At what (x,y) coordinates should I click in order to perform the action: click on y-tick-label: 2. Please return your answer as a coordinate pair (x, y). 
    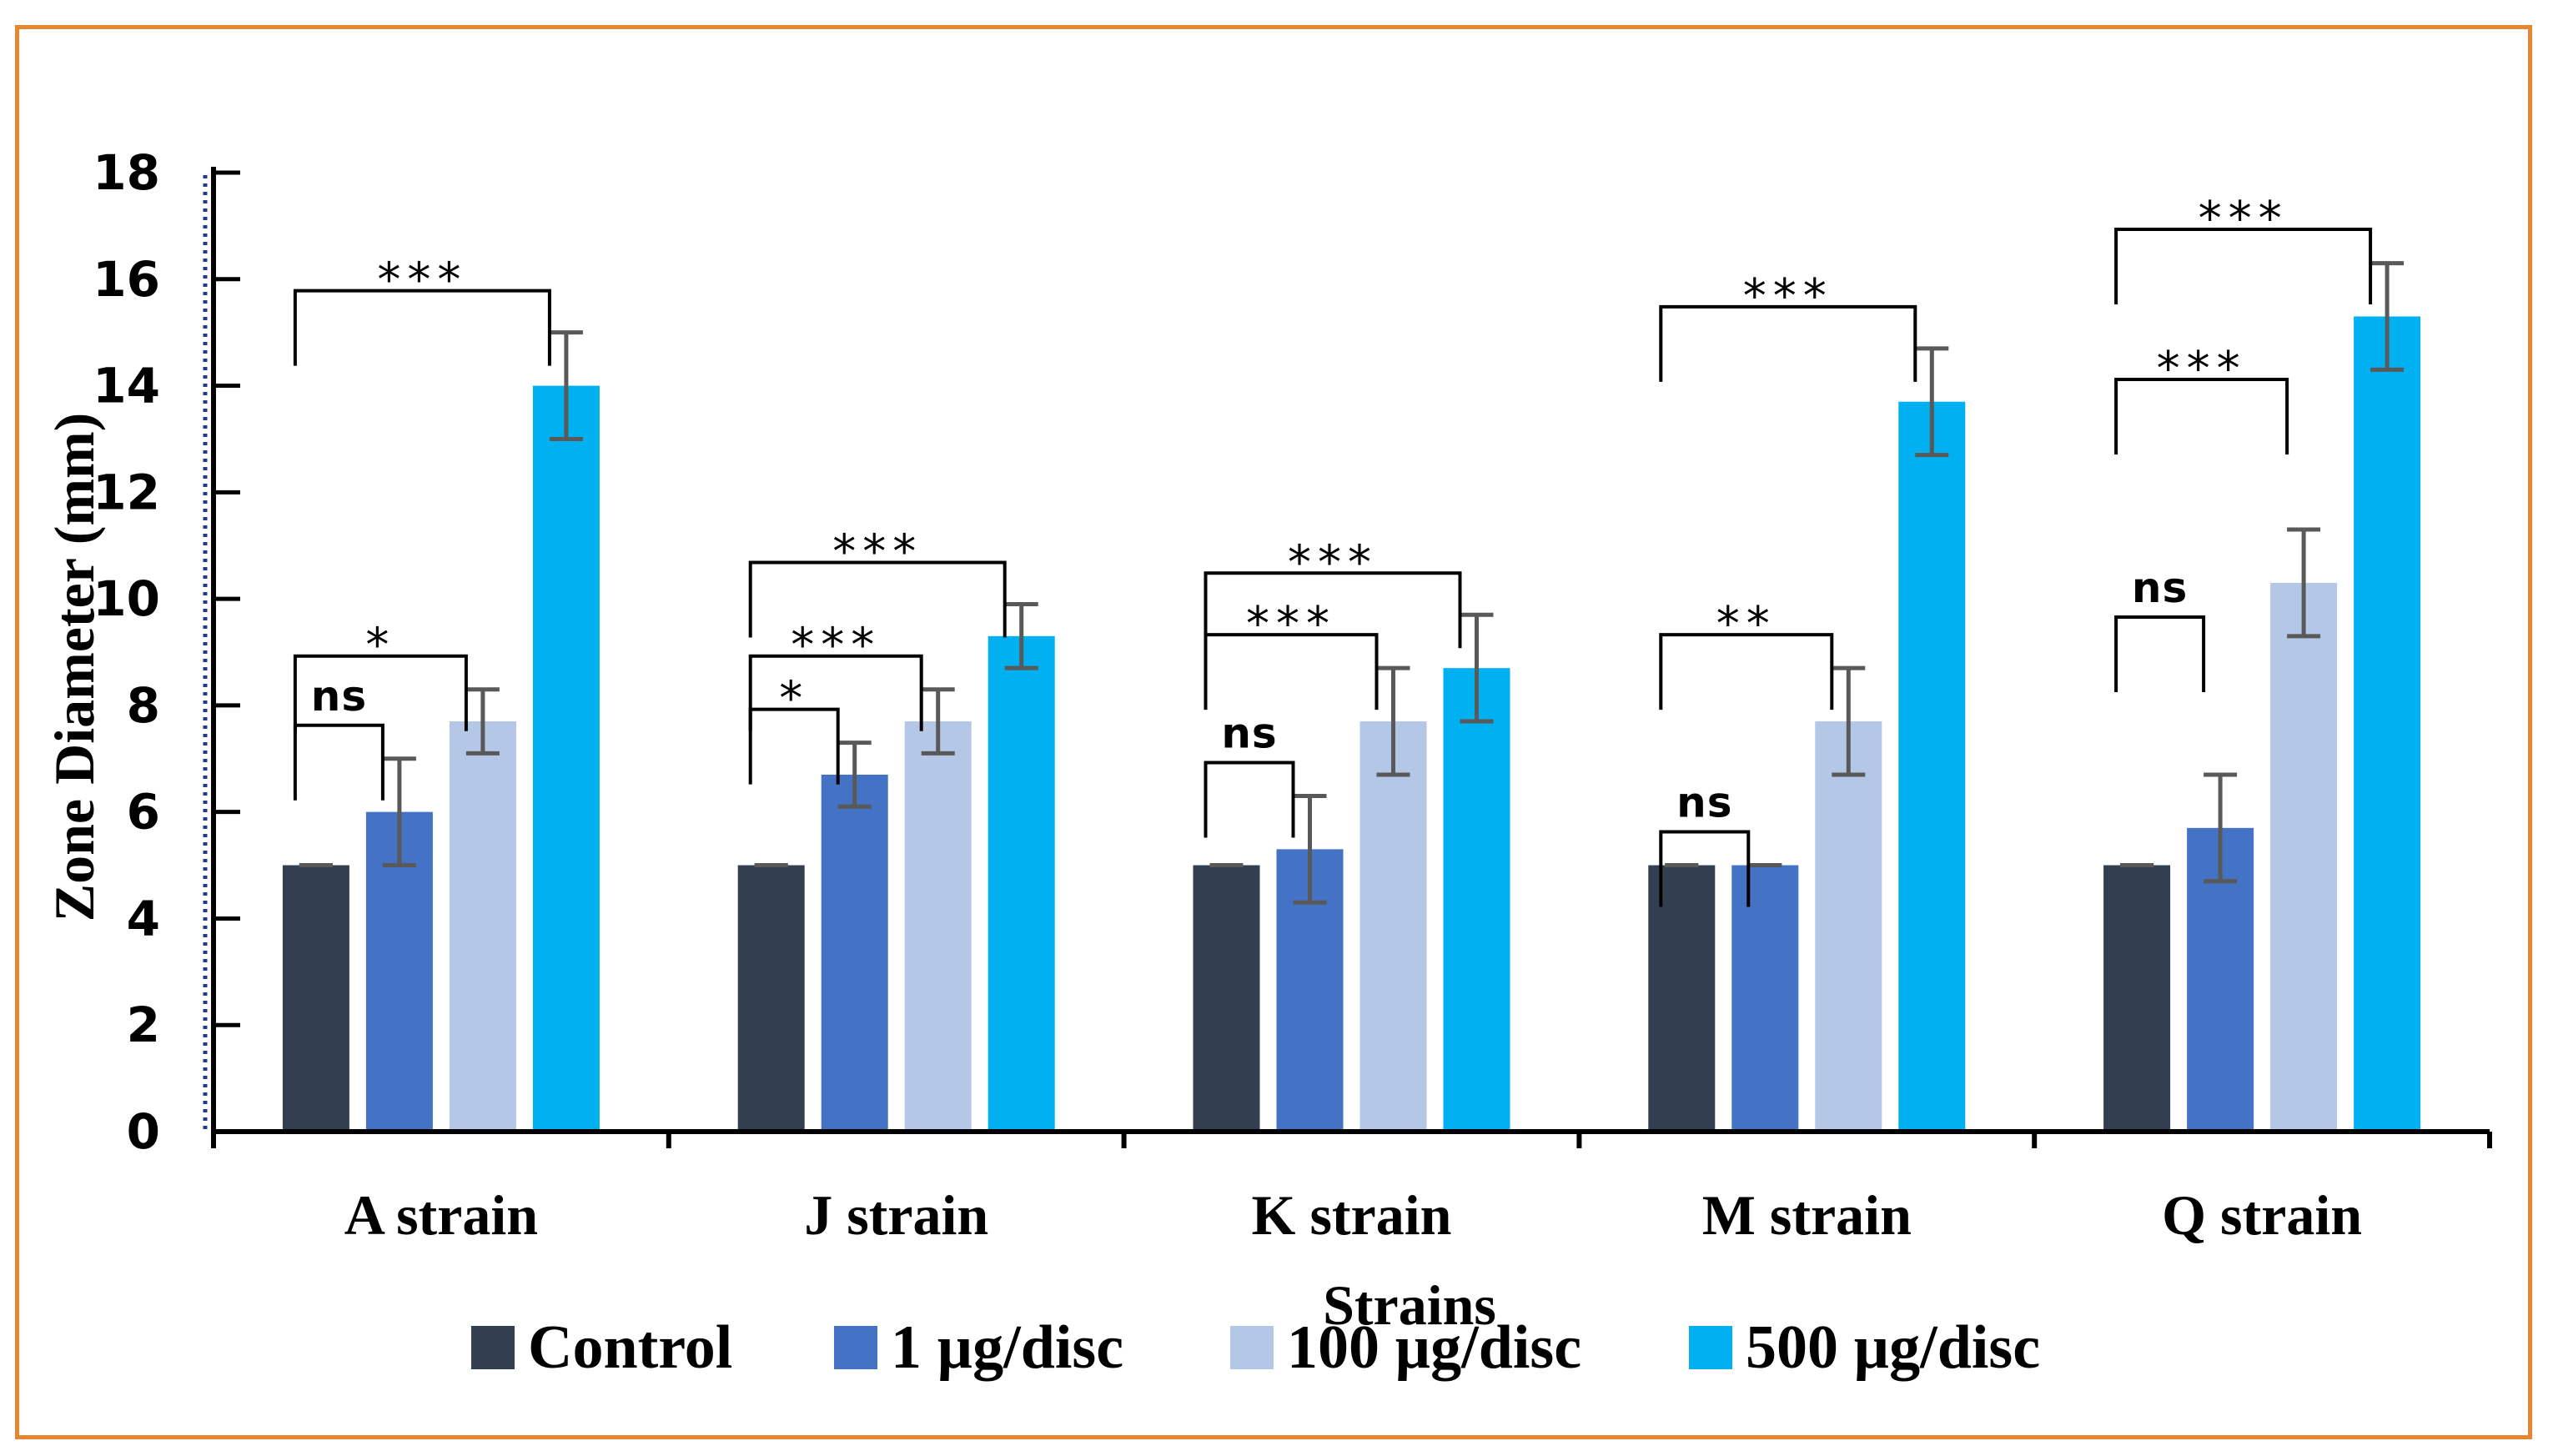
    Looking at the image, I should click on (144, 1025).